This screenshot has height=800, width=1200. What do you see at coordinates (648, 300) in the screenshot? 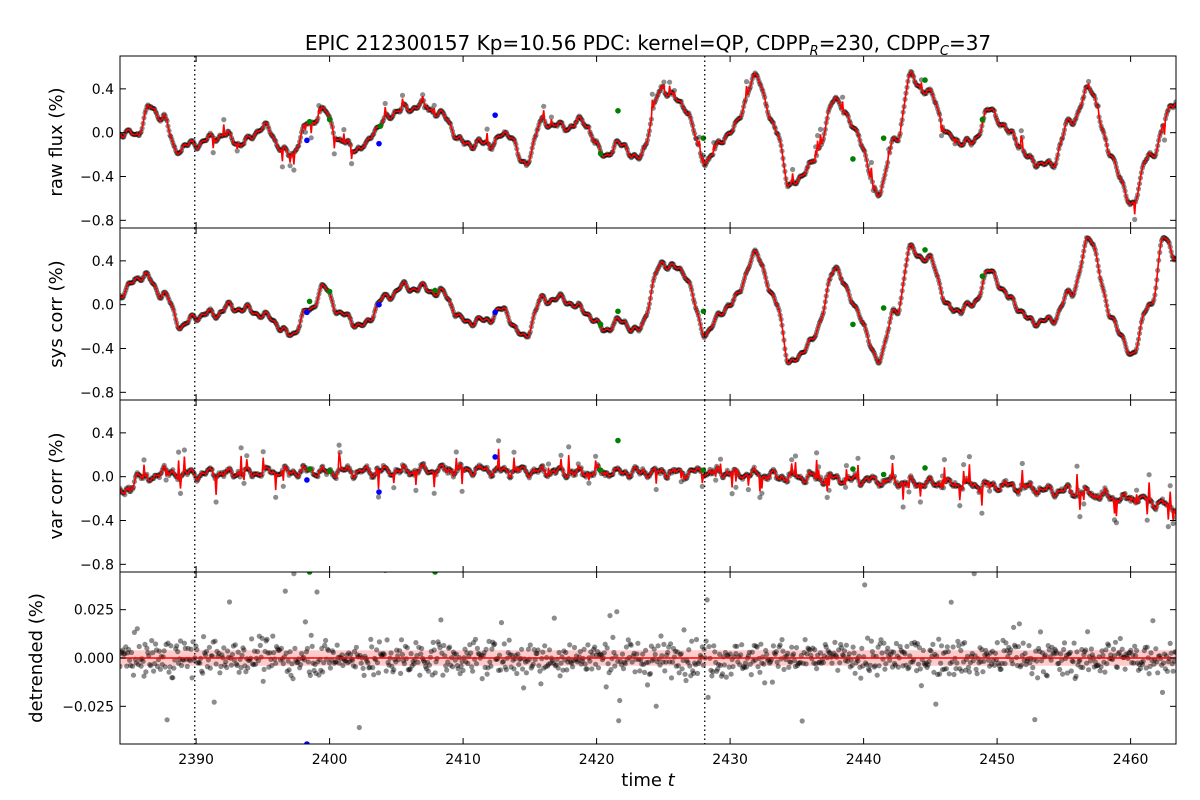
I see `plot-area` at bounding box center [648, 300].